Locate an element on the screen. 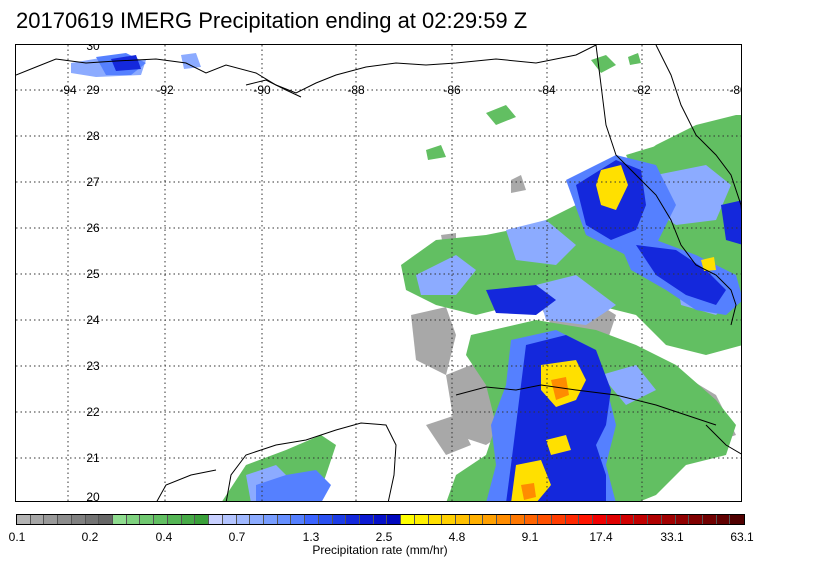 This screenshot has width=826, height=571. lon-label: -86 is located at coordinates (452, 90).